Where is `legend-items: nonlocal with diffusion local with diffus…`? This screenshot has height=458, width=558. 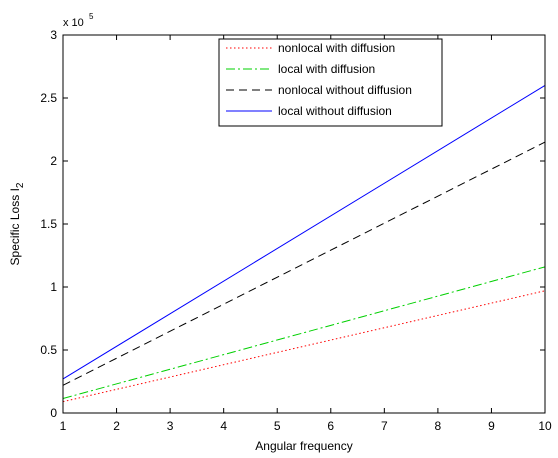
legend-items: nonlocal with diffusion local with diffus… is located at coordinates (319, 79).